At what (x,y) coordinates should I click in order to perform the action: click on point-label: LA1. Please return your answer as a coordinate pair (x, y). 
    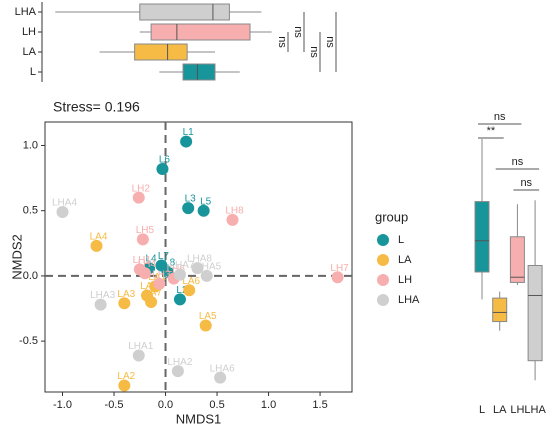
    Looking at the image, I should click on (157, 277).